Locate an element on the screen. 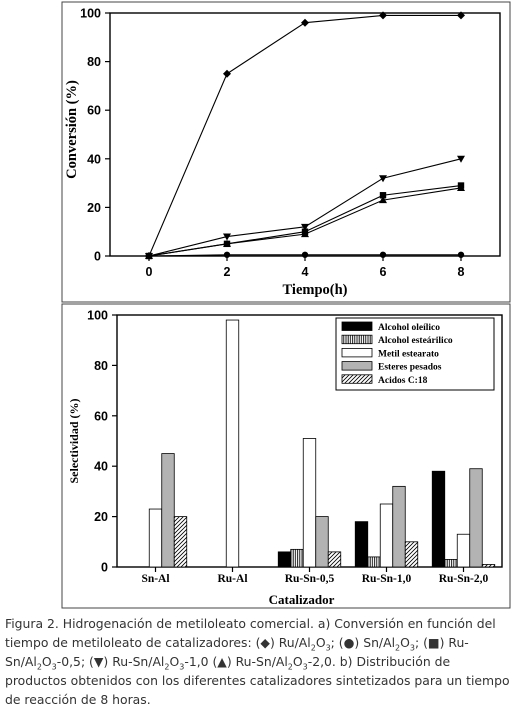  series-circle is located at coordinates (305, 255).